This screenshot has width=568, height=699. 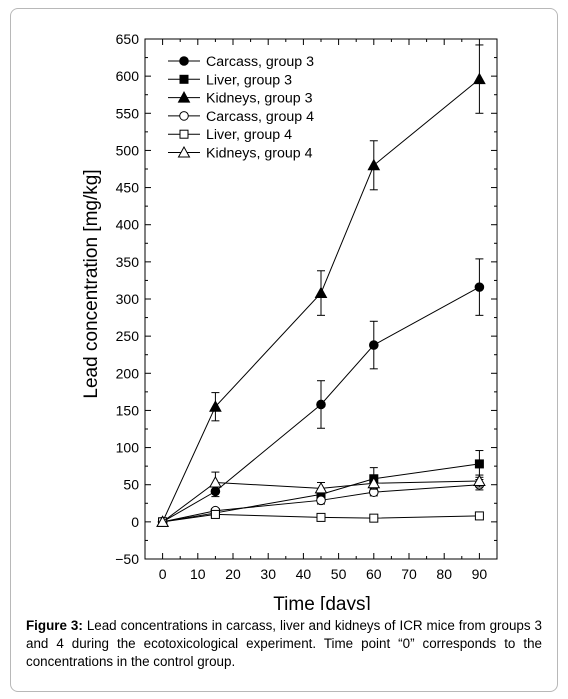 I want to click on x-tick-label: 90, so click(x=480, y=574).